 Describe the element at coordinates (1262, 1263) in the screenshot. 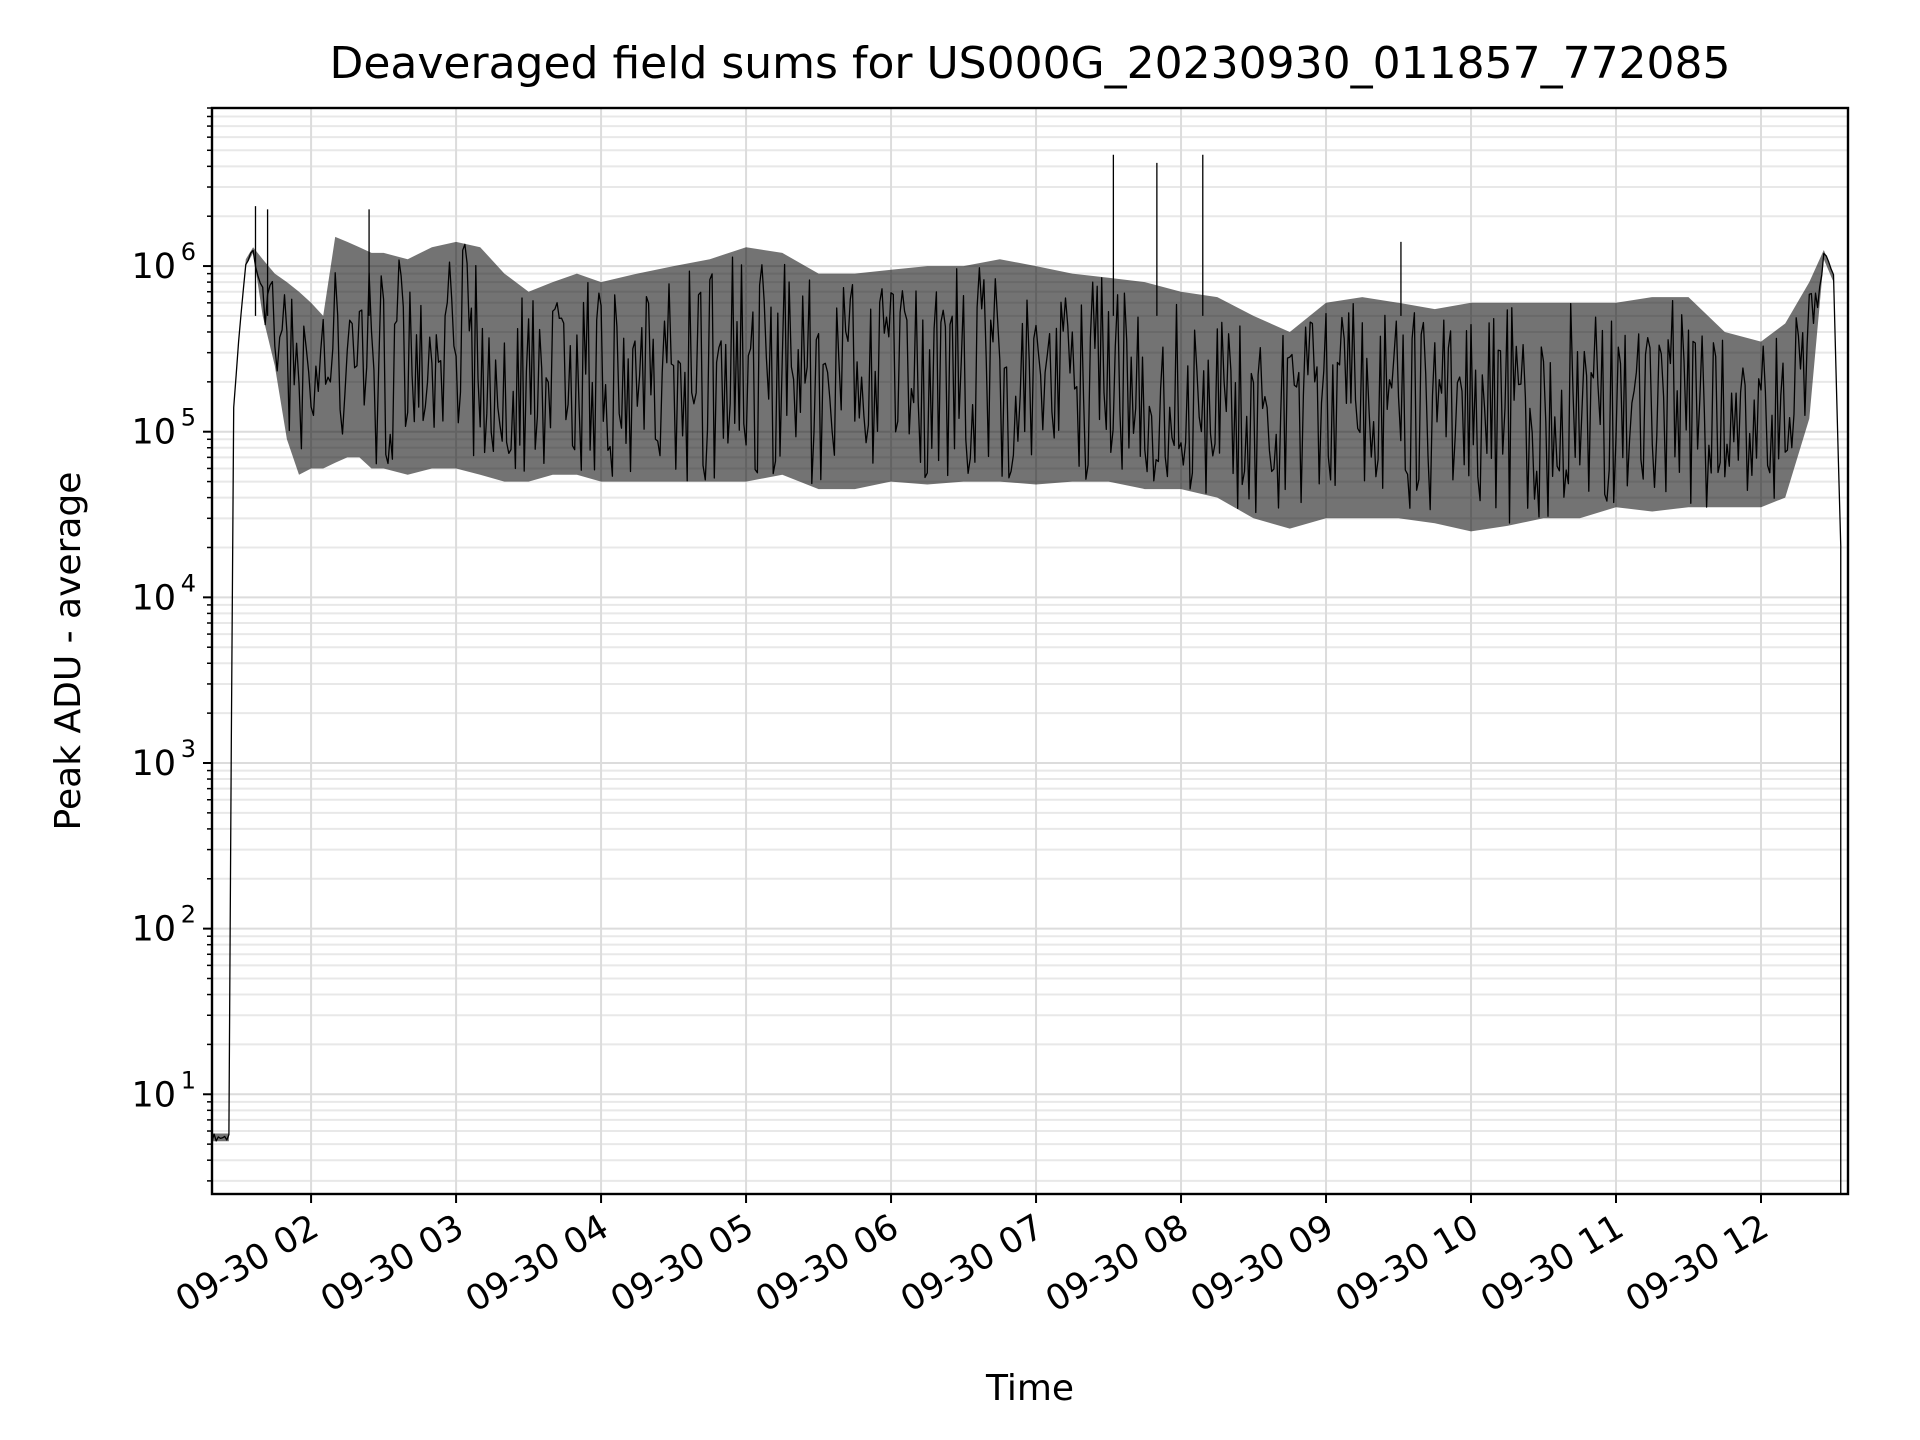

I see `x-tick-label: 09-30 09` at that location.